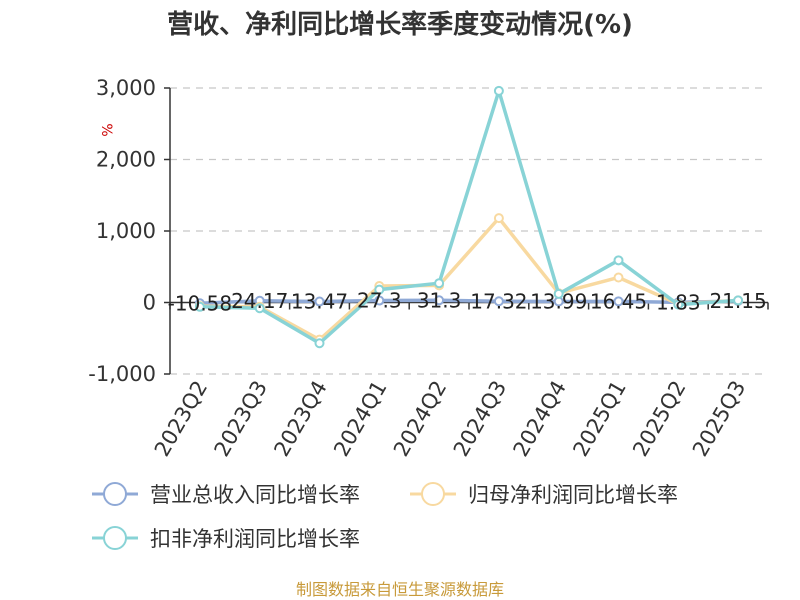  Describe the element at coordinates (259, 301) in the screenshot. I see `data-label: 24.17` at that location.